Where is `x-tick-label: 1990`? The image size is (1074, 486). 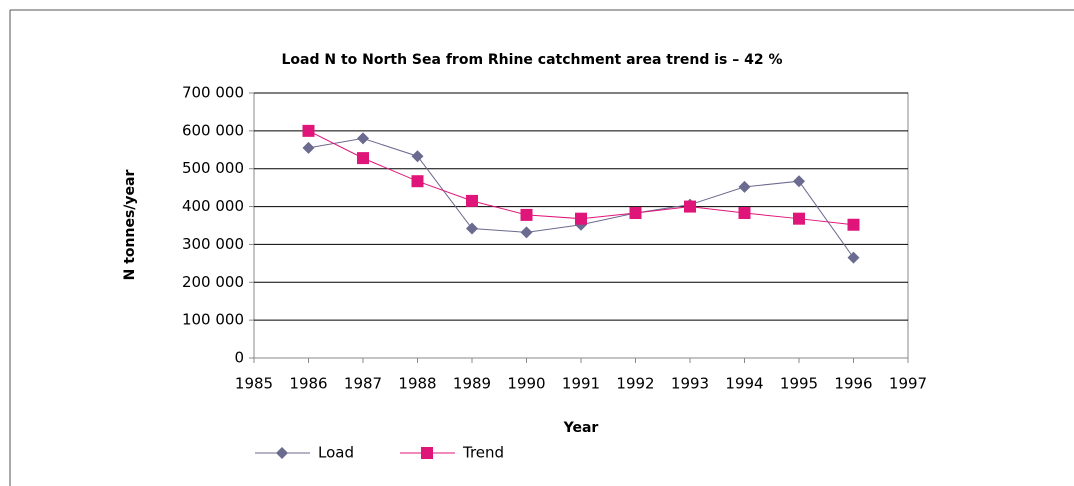 x-tick-label: 1990 is located at coordinates (526, 384).